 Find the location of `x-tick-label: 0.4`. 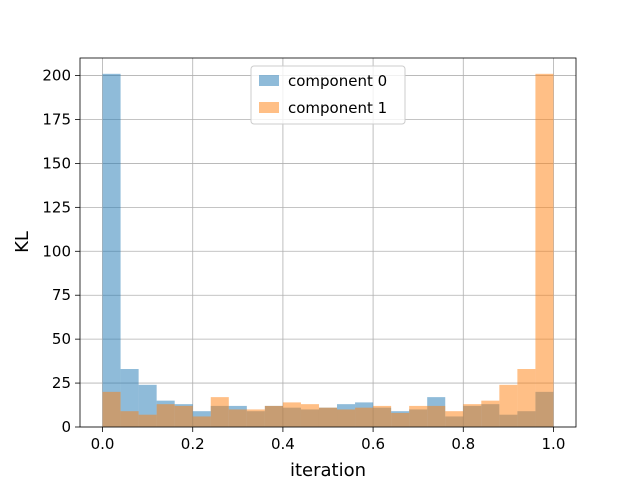

x-tick-label: 0.4 is located at coordinates (283, 444).